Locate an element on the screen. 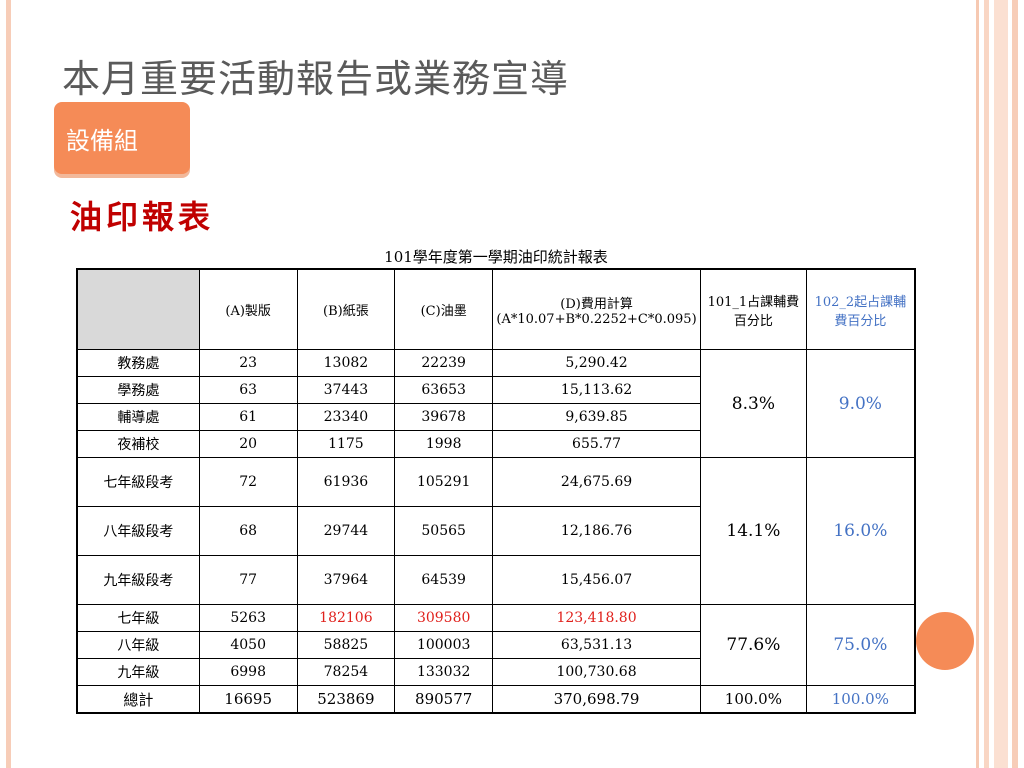 Image resolution: width=1024 pixels, height=768 pixels. cell-c: 22239 is located at coordinates (444, 363).